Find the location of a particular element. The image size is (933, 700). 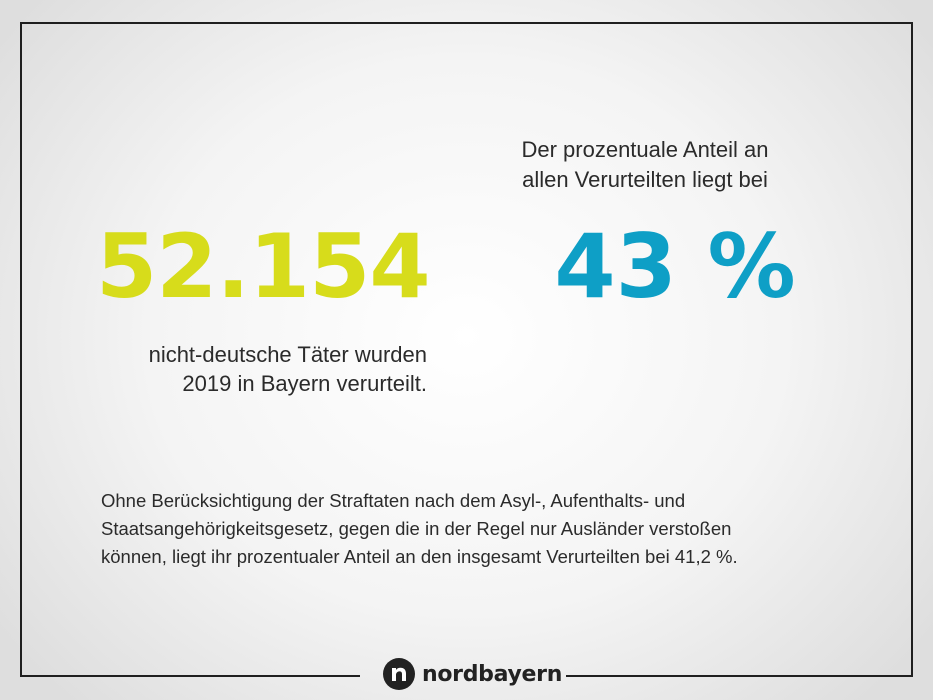

share-intro-line2: allen Verurteilten liegt bei is located at coordinates (645, 179).